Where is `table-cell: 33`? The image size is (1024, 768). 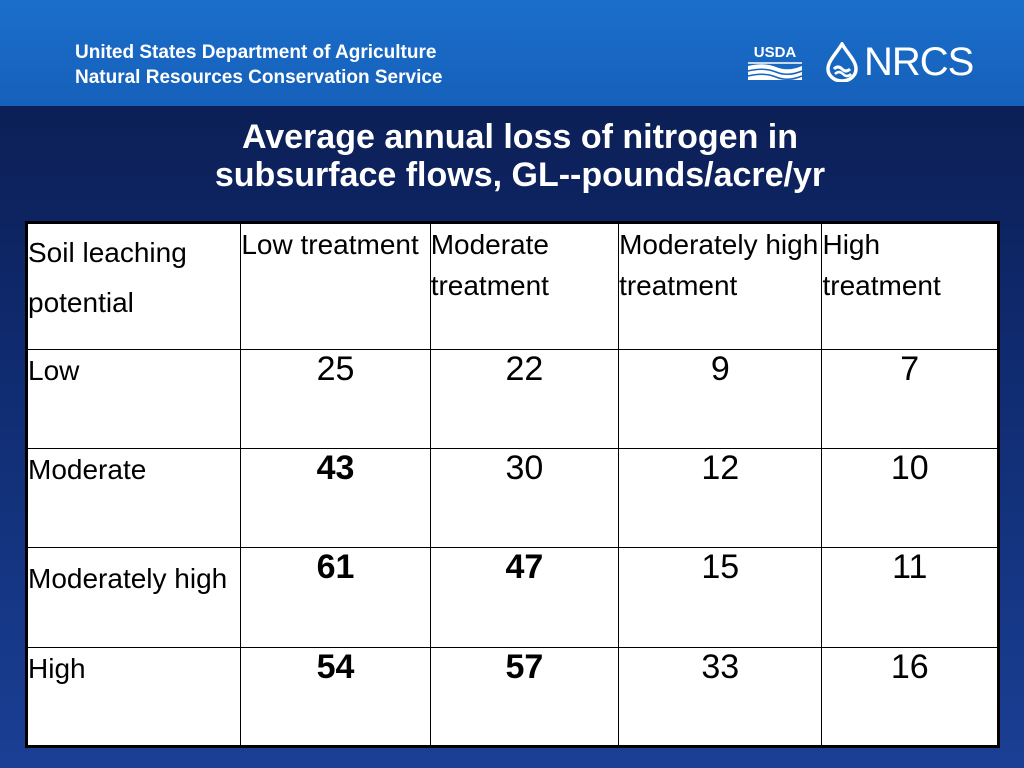 table-cell: 33 is located at coordinates (720, 697).